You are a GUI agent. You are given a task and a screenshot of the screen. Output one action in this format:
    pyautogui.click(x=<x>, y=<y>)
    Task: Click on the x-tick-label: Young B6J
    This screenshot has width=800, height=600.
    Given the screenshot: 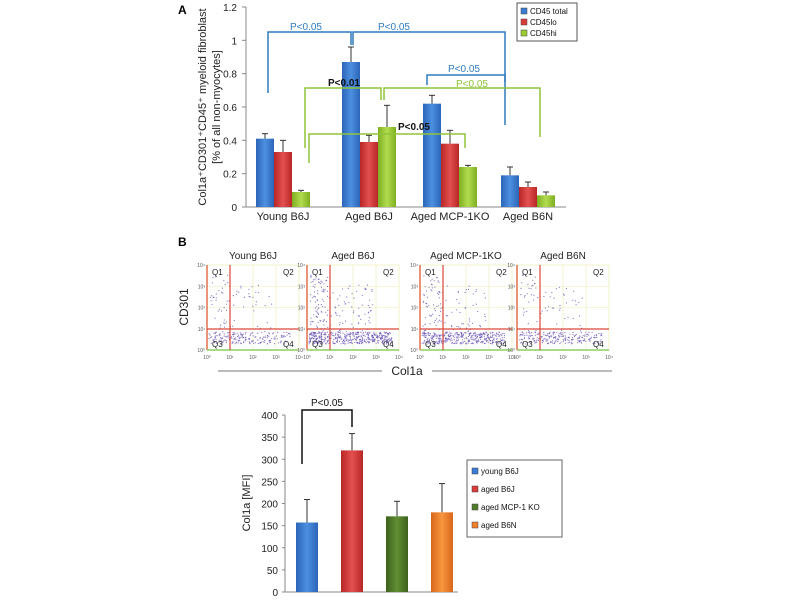 What is the action you would take?
    pyautogui.click(x=283, y=217)
    